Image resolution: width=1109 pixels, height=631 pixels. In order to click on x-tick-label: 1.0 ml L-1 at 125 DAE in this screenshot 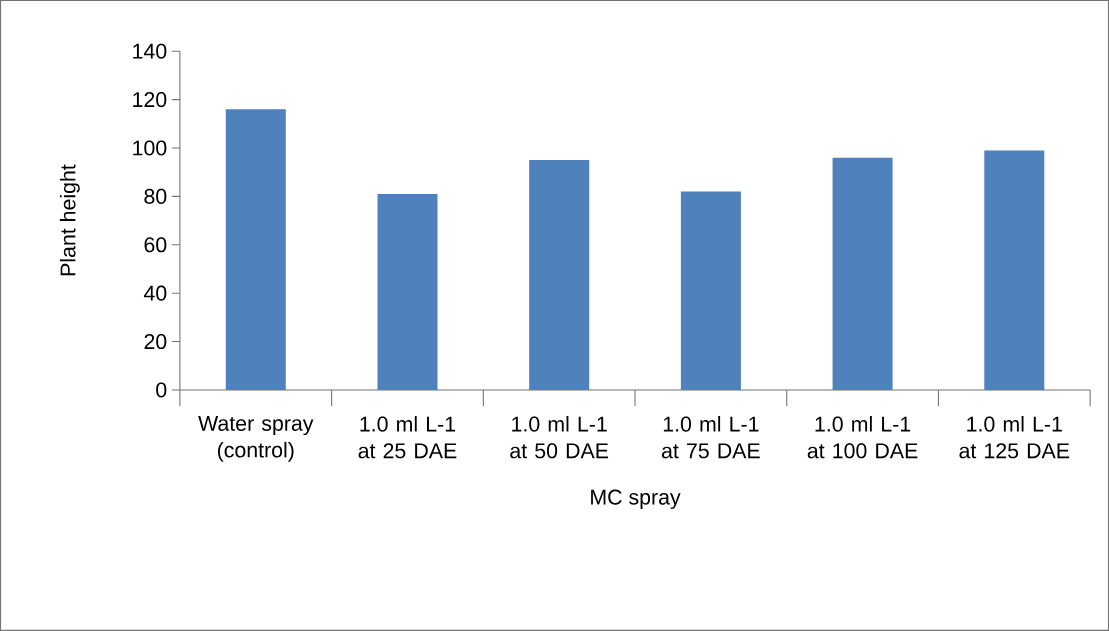, I will do `click(1014, 437)`.